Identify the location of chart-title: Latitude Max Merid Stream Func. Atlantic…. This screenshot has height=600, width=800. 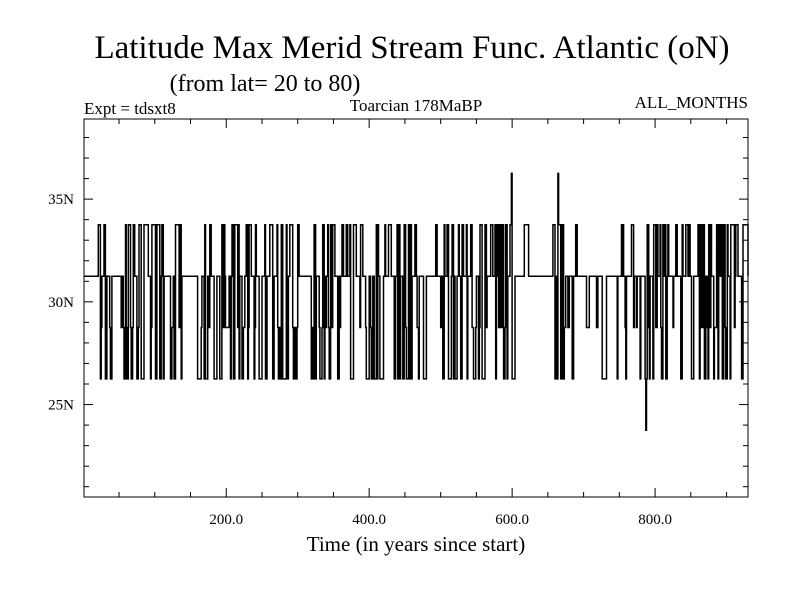
(411, 48).